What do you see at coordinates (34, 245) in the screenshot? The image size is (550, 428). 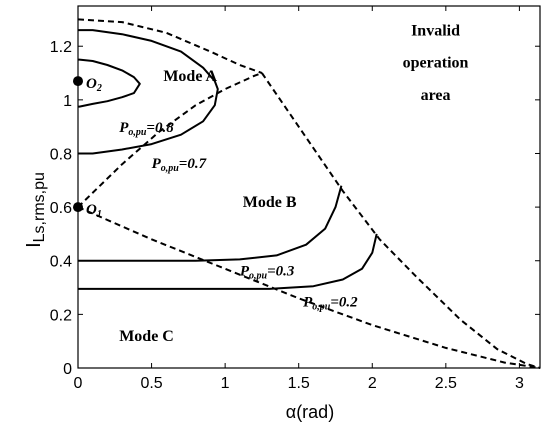 I see `y-axis-label-main: I` at bounding box center [34, 245].